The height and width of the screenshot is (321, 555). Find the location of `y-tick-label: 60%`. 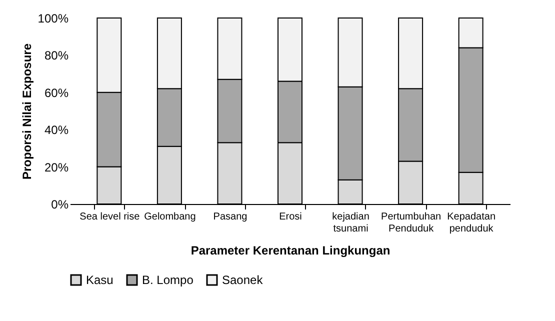

y-tick-label: 60% is located at coordinates (56, 93).